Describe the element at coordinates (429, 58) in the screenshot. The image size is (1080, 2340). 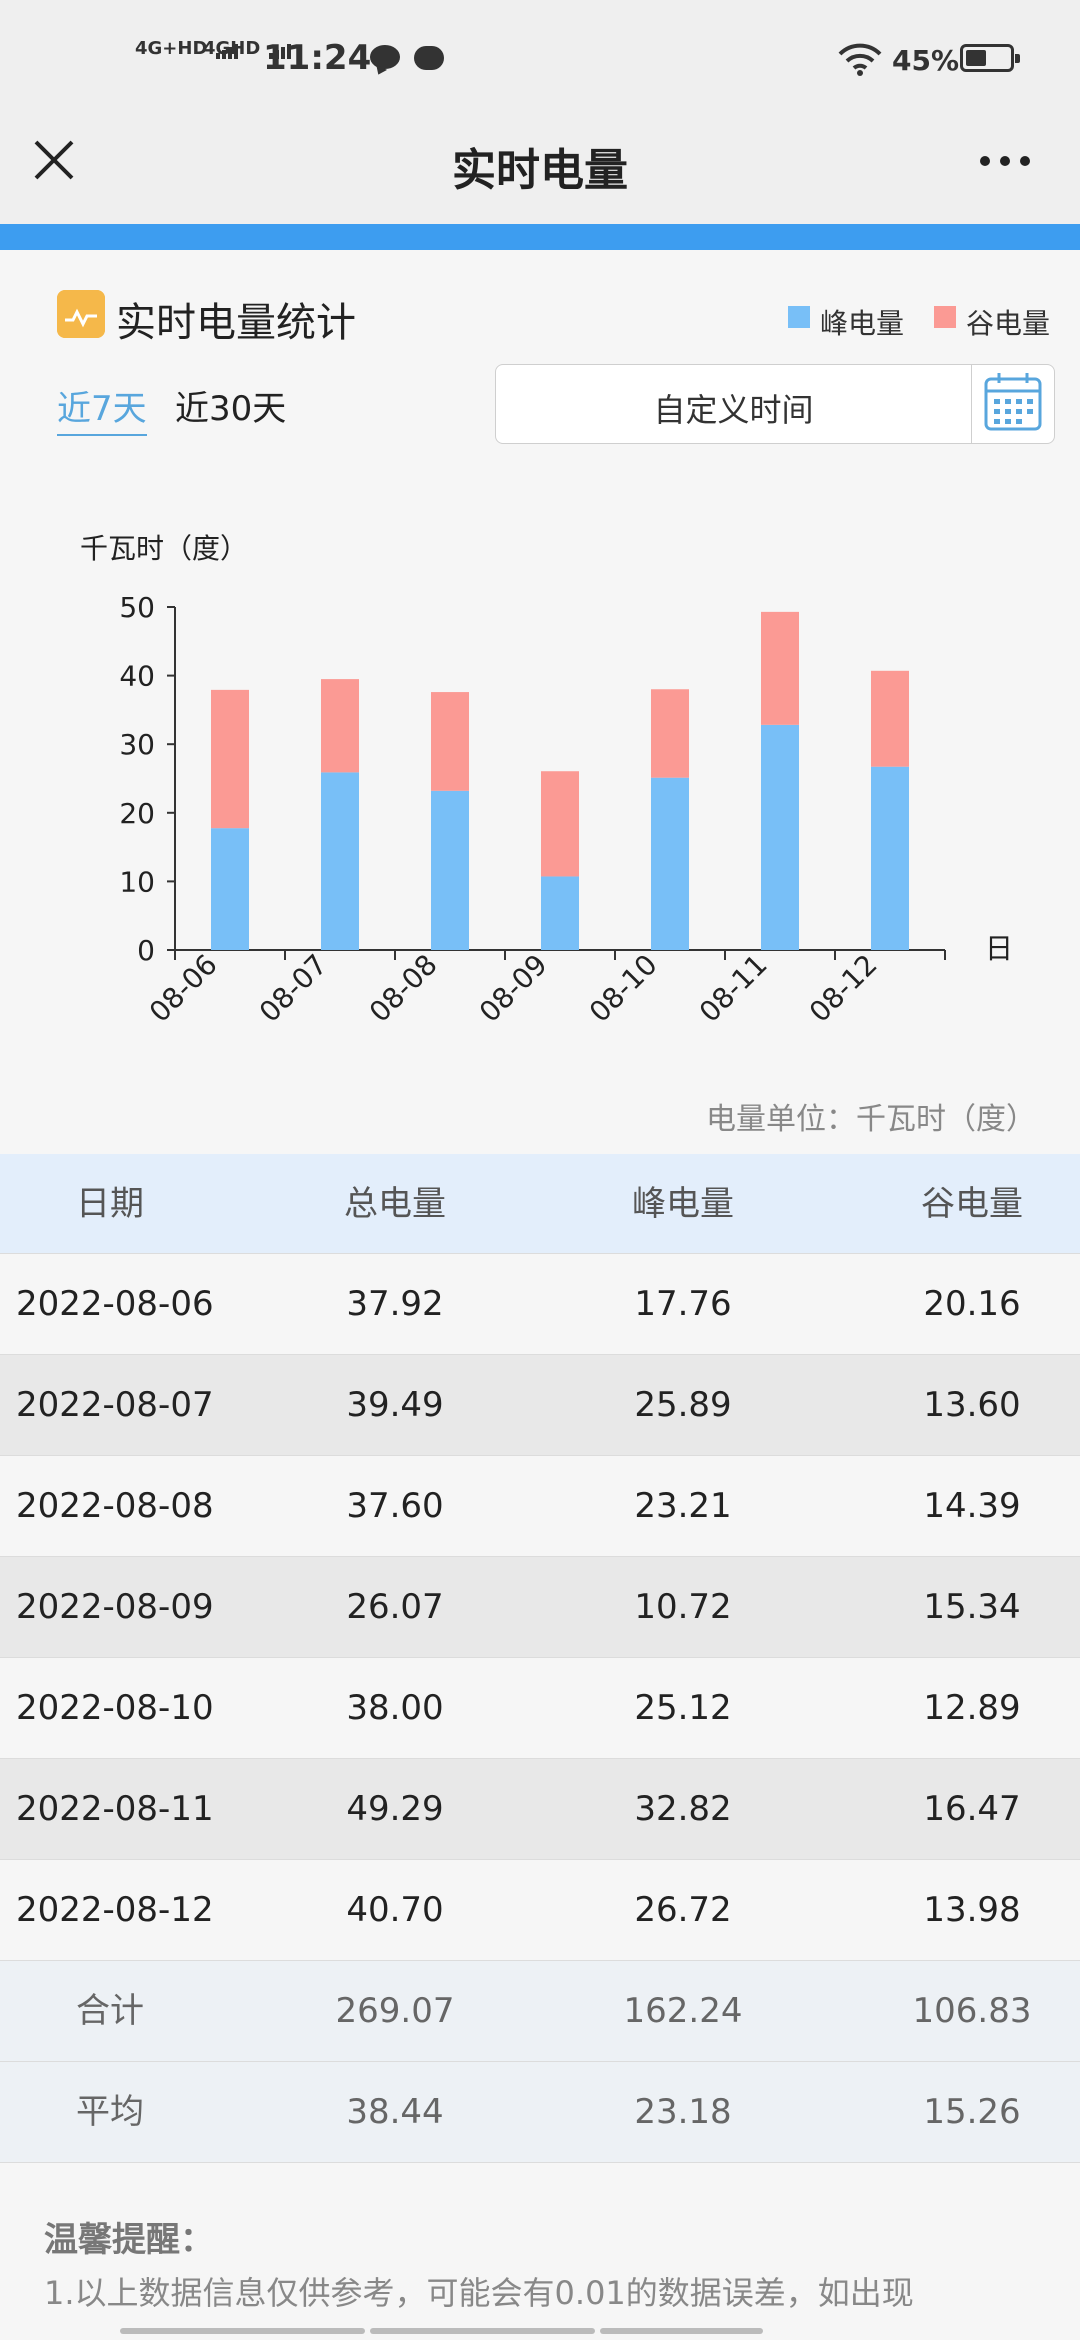
I see `app-notification-icon` at that location.